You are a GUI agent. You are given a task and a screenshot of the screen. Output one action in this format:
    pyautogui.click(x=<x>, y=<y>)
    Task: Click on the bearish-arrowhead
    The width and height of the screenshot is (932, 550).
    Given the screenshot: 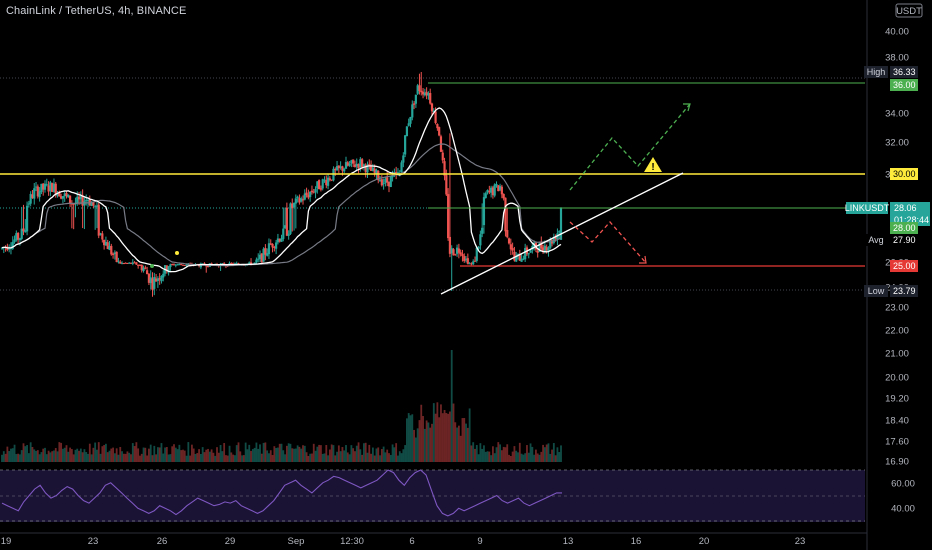 What is the action you would take?
    pyautogui.click(x=643, y=259)
    